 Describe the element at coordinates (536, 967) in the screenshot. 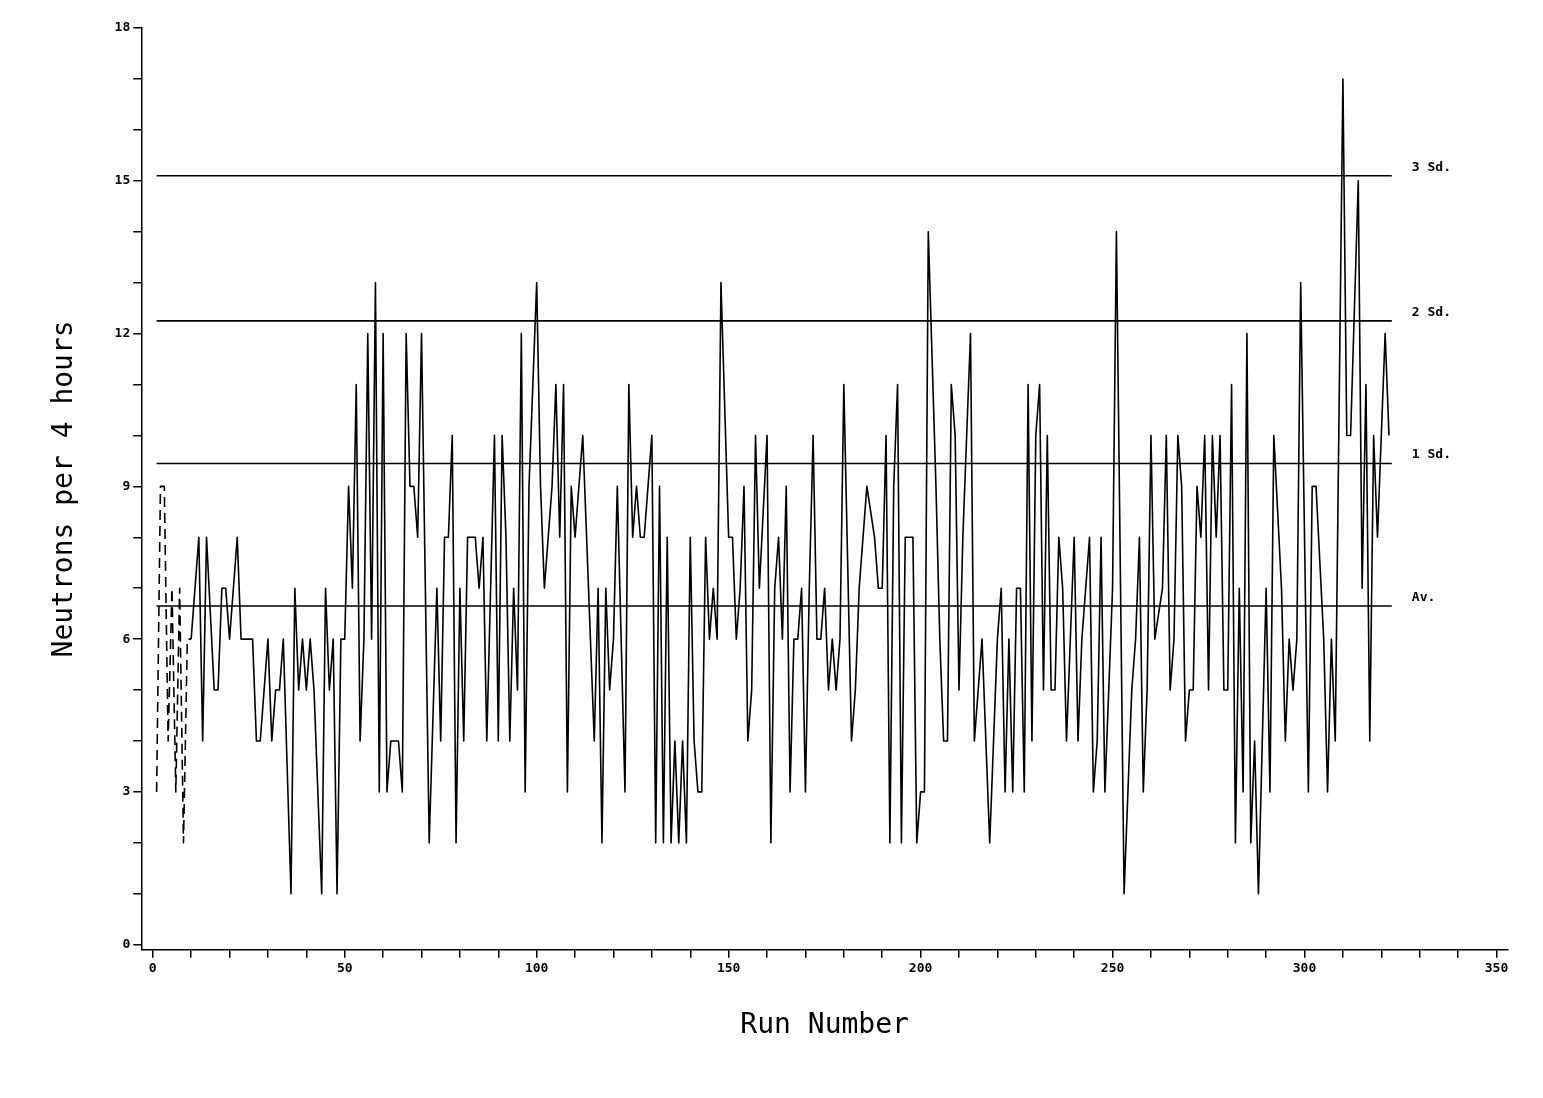

I see `x-tick-label: 100` at that location.